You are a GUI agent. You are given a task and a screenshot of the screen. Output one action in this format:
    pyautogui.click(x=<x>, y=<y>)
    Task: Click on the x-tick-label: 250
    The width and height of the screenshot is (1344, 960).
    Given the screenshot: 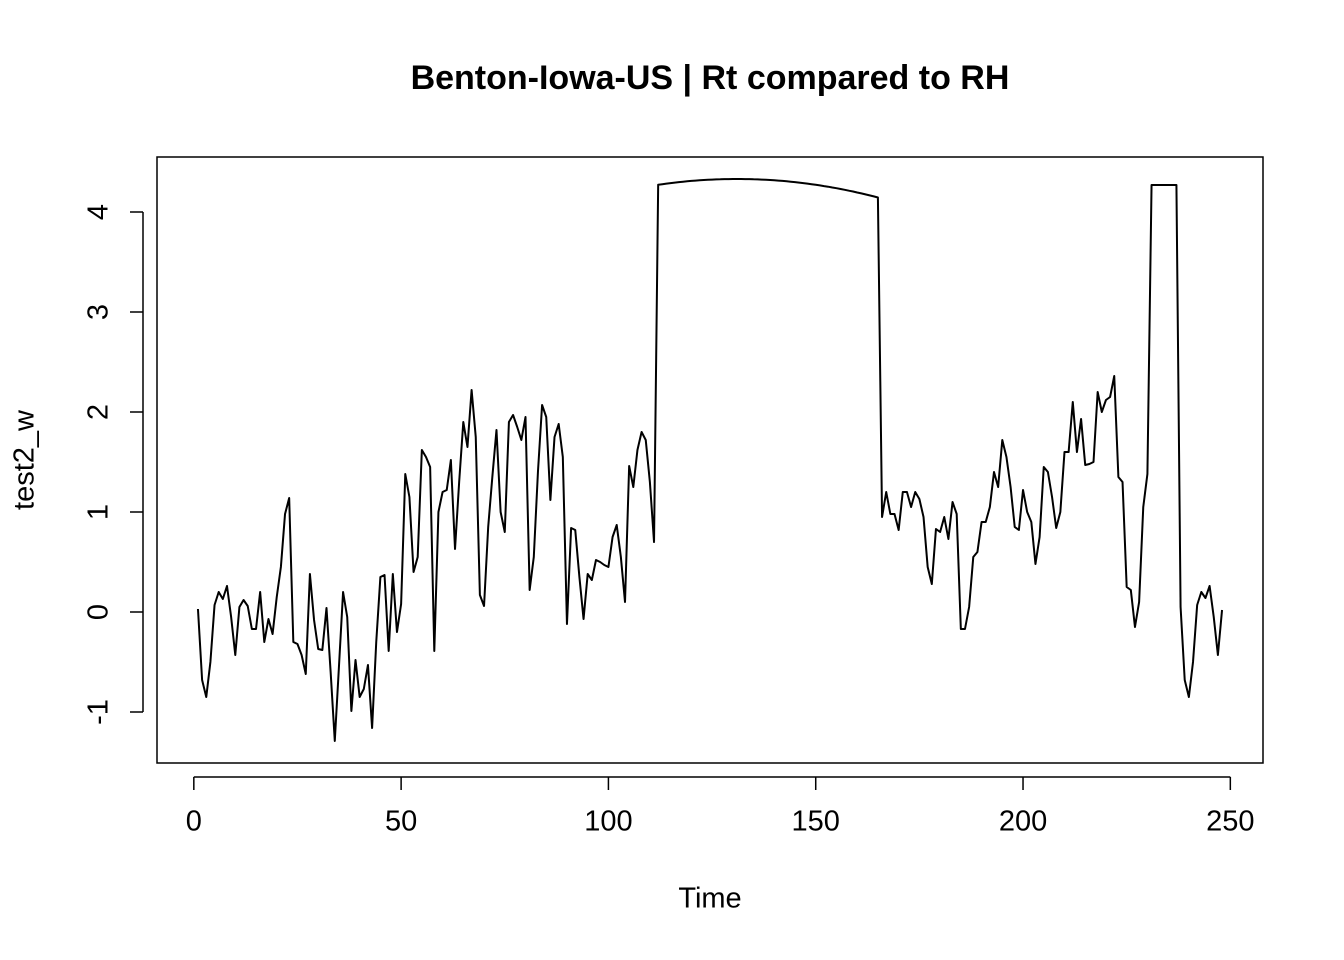 What is the action you would take?
    pyautogui.click(x=1230, y=822)
    